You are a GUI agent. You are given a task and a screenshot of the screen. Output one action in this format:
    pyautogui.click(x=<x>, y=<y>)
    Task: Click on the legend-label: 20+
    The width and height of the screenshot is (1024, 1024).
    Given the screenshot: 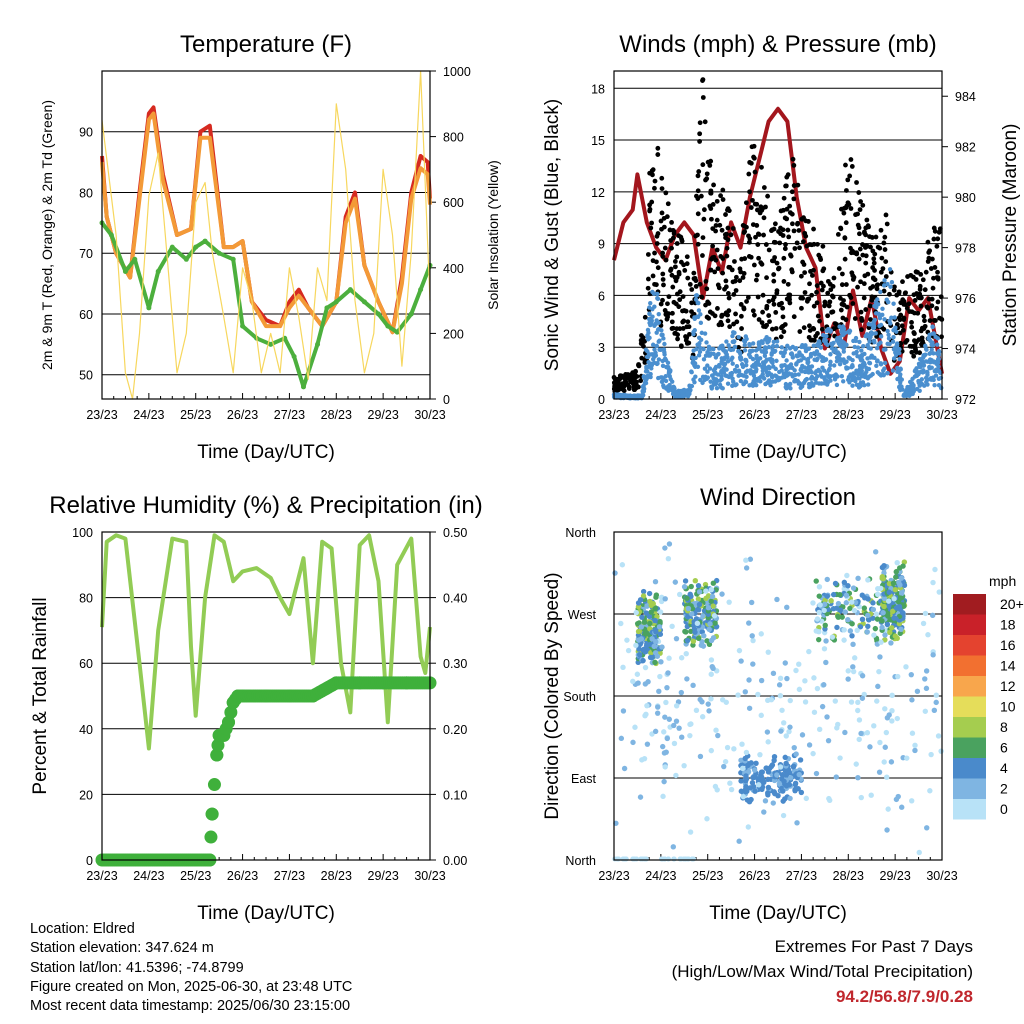 What is the action you would take?
    pyautogui.click(x=1012, y=604)
    